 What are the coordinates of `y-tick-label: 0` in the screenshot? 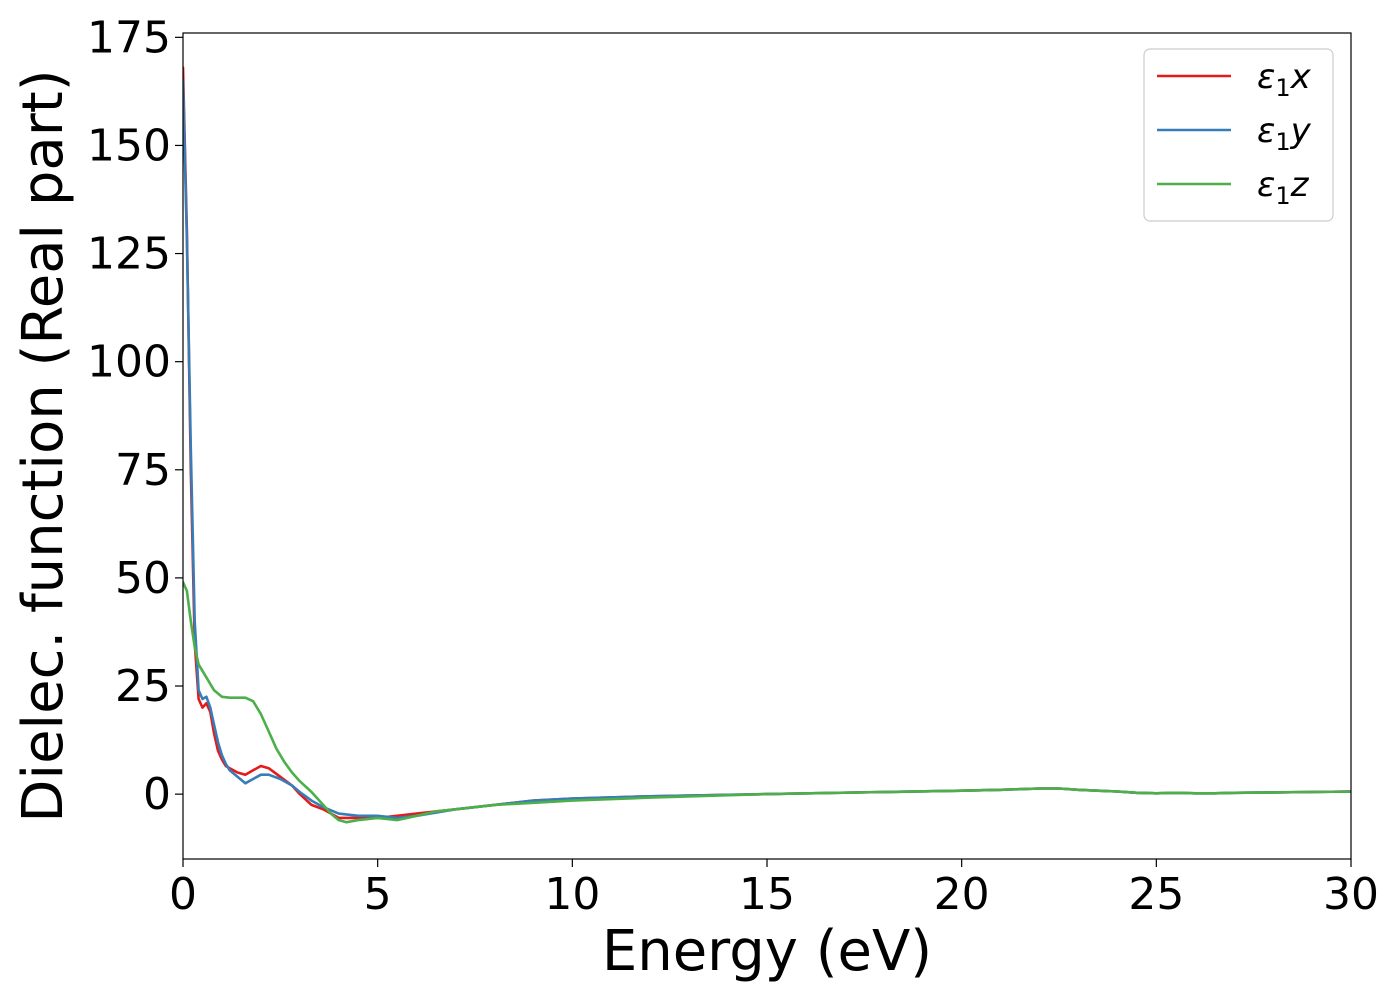 It's located at (157, 794).